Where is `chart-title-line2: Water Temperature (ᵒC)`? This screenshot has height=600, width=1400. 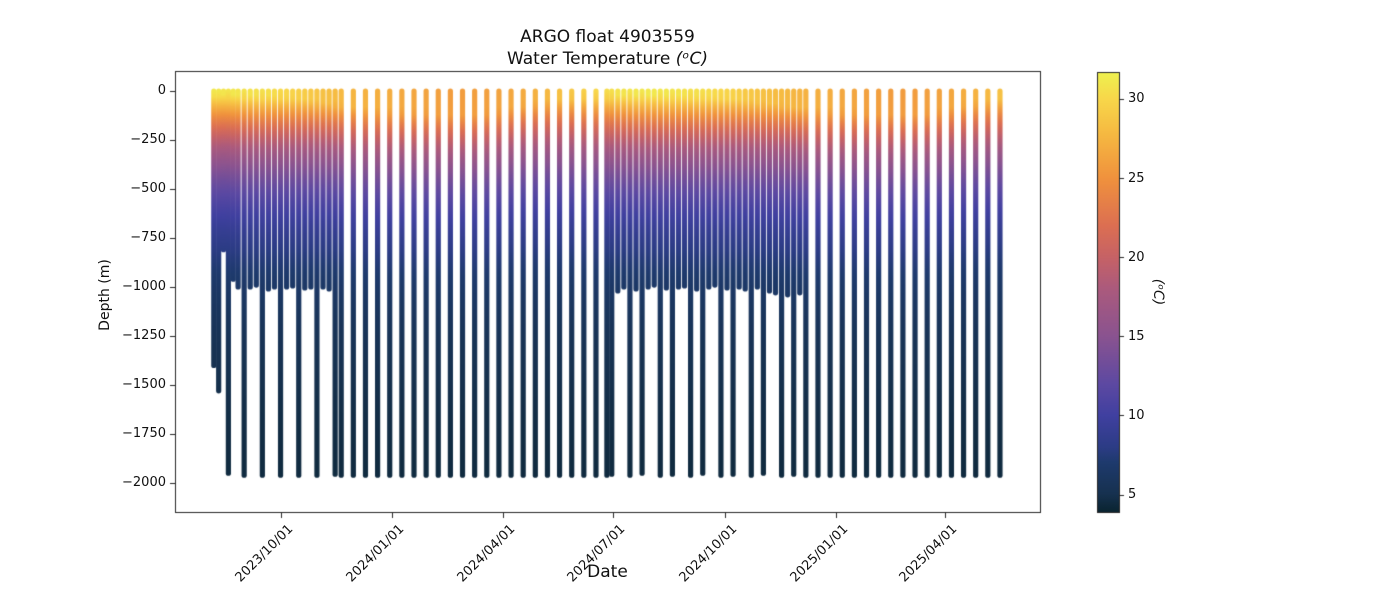 chart-title-line2: Water Temperature (ᵒC) is located at coordinates (607, 59).